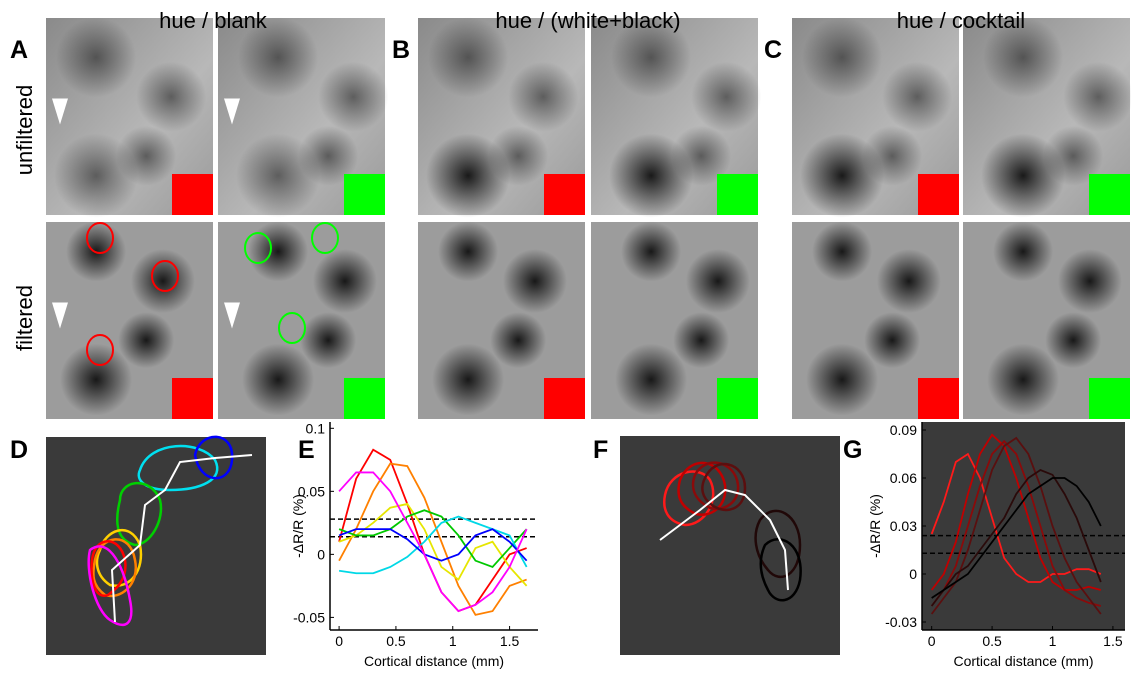 The width and height of the screenshot is (1131, 676). Describe the element at coordinates (311, 491) in the screenshot. I see `y-tick-label: 0.05` at that location.